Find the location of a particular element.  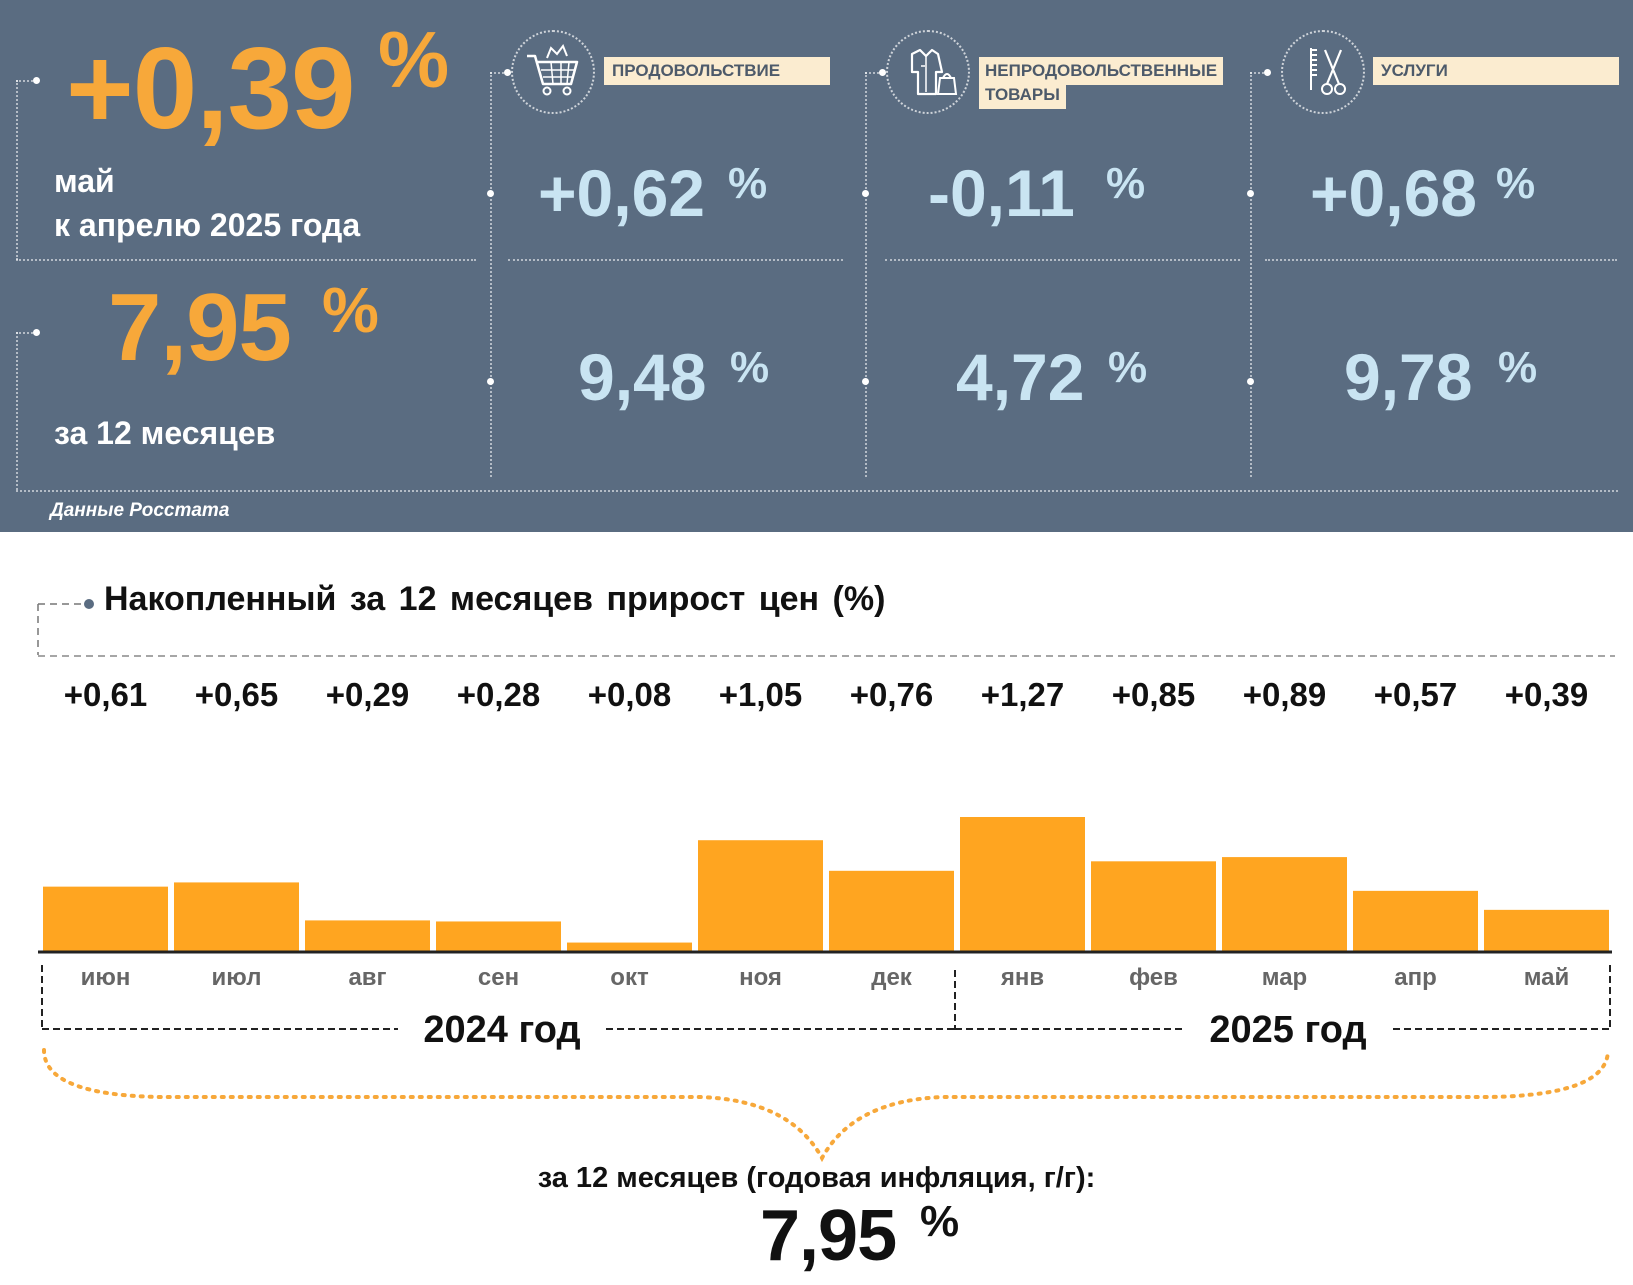

bar-фев is located at coordinates (1153, 906).